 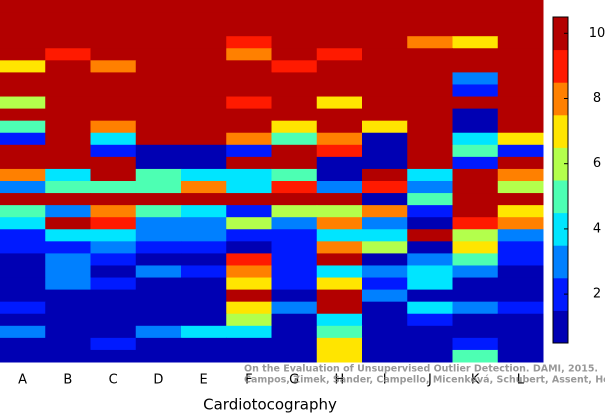 What do you see at coordinates (270, 405) in the screenshot?
I see `x-axis-label: Cardiotocography` at bounding box center [270, 405].